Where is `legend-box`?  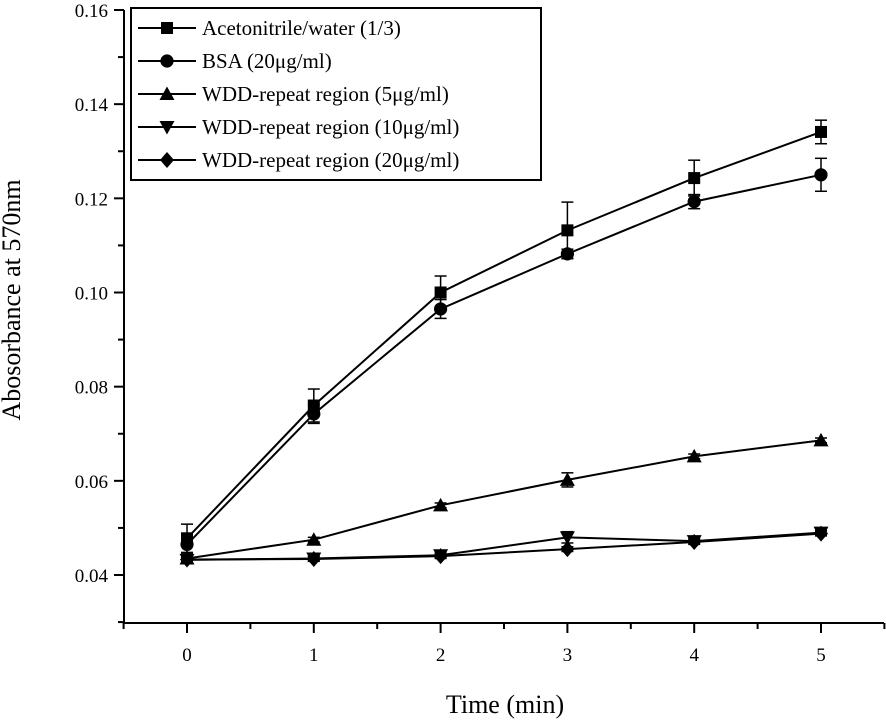
legend-box is located at coordinates (336, 94).